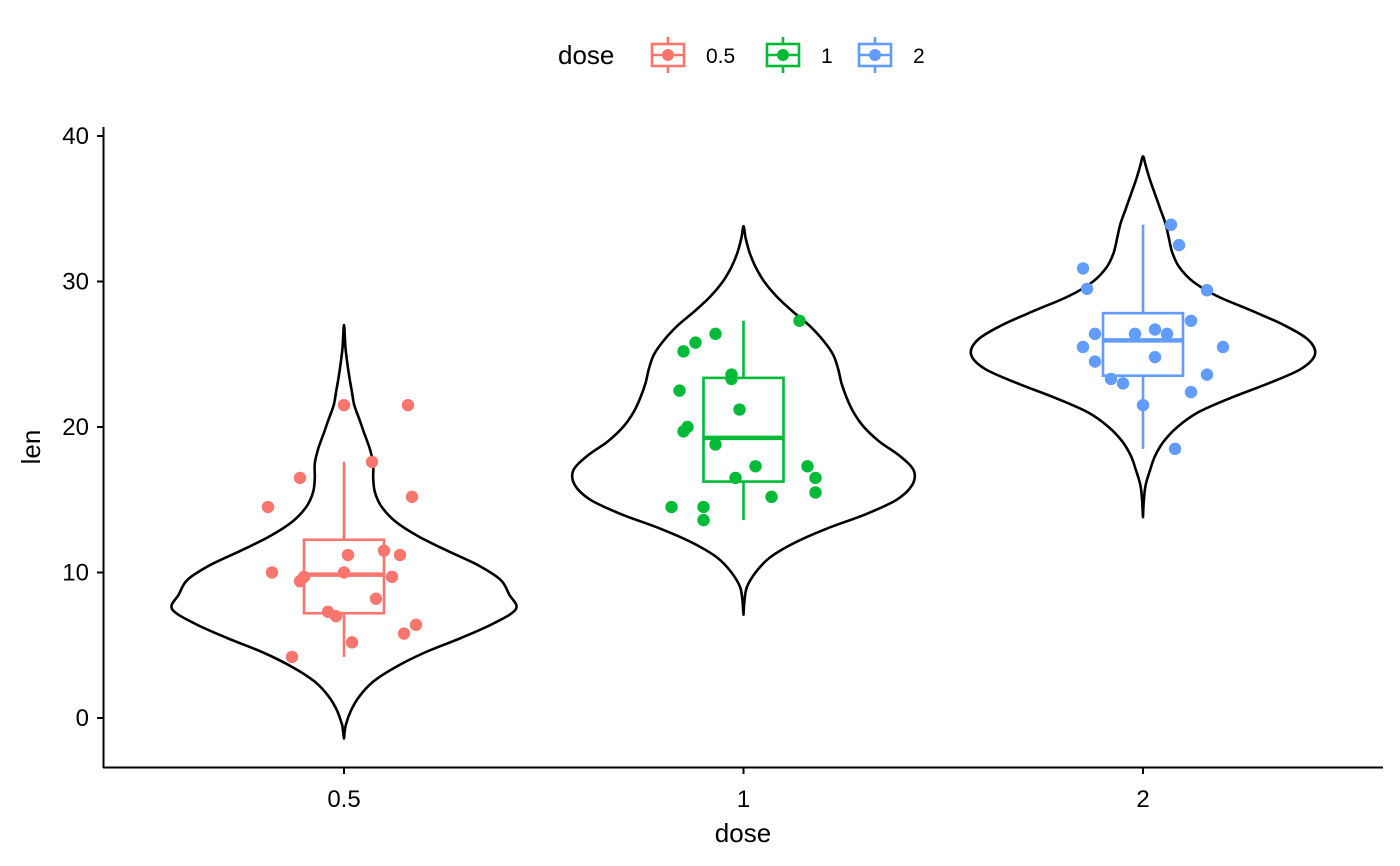 The width and height of the screenshot is (1400, 866). I want to click on legend-label: 1, so click(827, 56).